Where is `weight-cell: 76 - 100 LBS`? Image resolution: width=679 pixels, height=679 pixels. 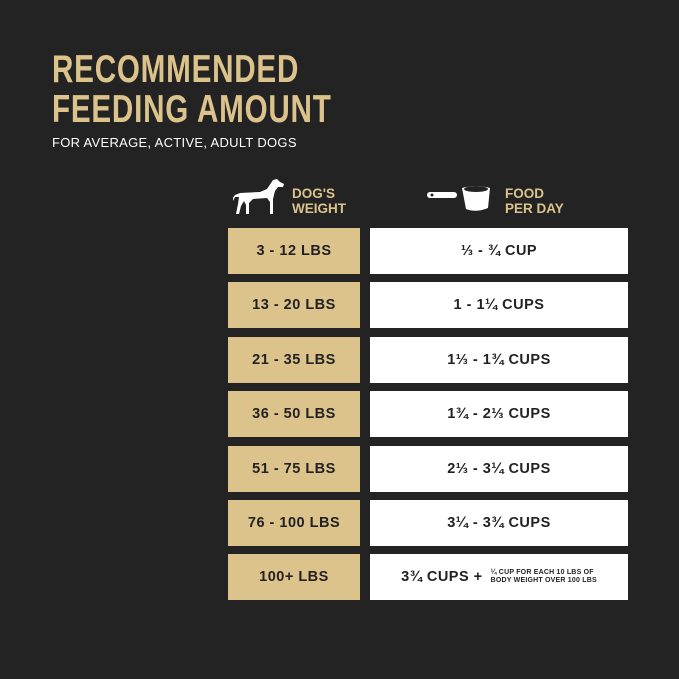 weight-cell: 76 - 100 LBS is located at coordinates (294, 523).